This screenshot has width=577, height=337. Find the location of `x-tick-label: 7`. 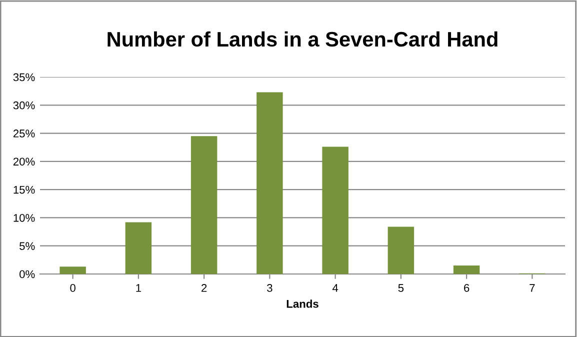

x-tick-label: 7 is located at coordinates (532, 288).